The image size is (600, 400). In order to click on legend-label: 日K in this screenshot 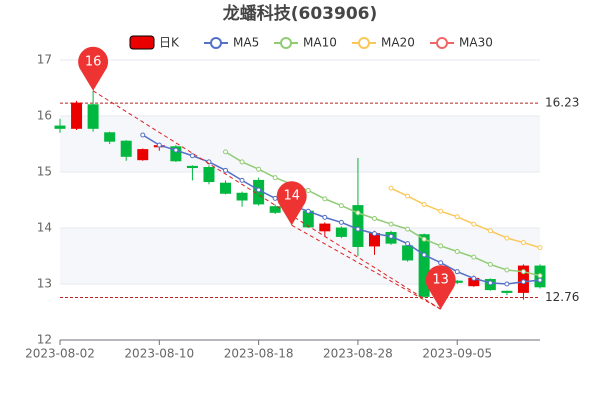, I will do `click(169, 43)`.